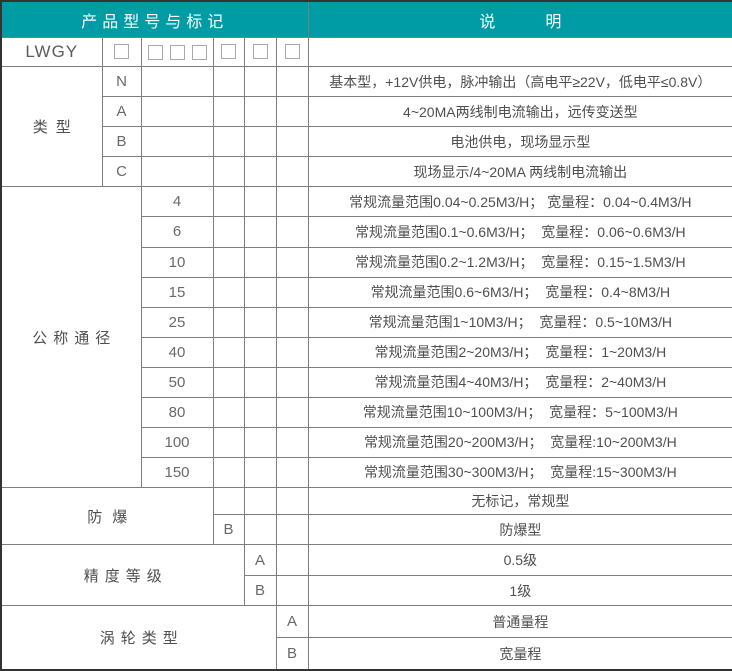  Describe the element at coordinates (519, 654) in the screenshot. I see `turbine-desc-cell: 宽量程` at that location.